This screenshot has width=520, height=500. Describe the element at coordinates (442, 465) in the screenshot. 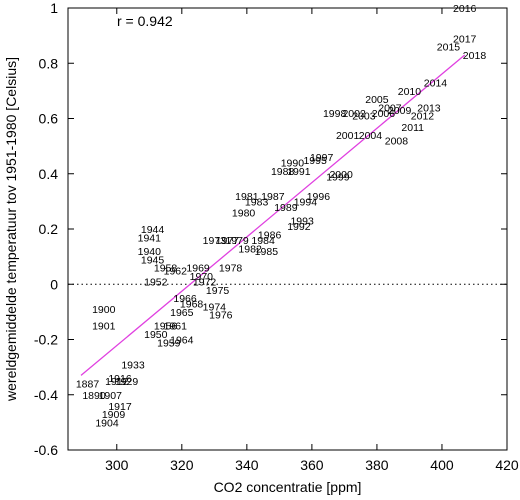

I see `x-tick-label: 400` at that location.